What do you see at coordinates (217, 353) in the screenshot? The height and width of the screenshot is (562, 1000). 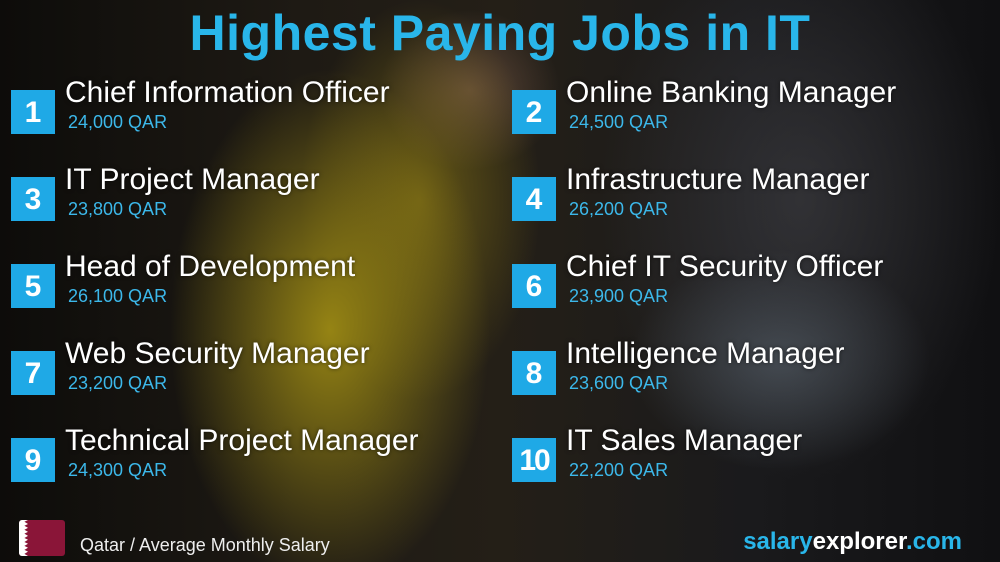 I see `job-title: Web Security Manager` at bounding box center [217, 353].